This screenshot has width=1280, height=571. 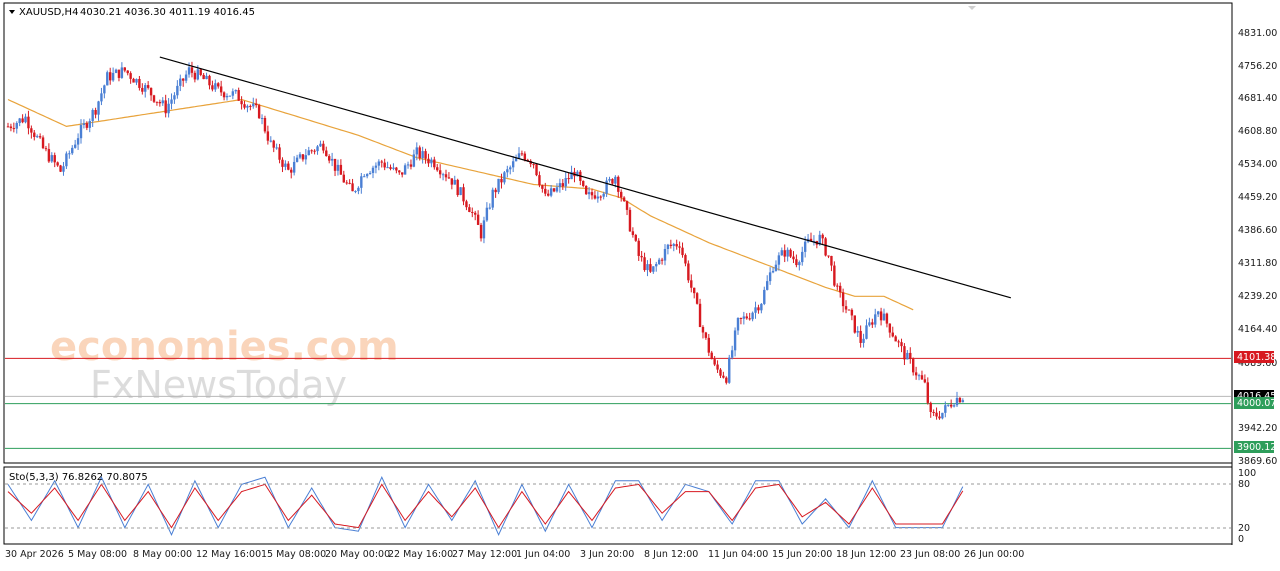 What do you see at coordinates (1256, 447) in the screenshot?
I see `support2-badge-label: 3900.12` at bounding box center [1256, 447].